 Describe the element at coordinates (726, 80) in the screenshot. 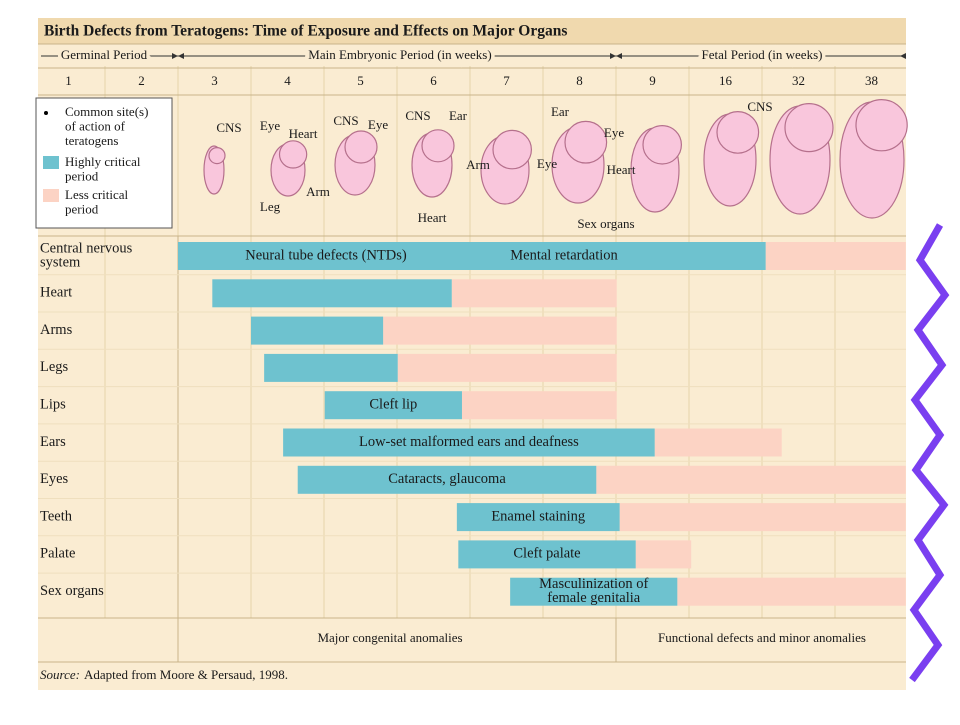

I see `week-label: 16` at that location.